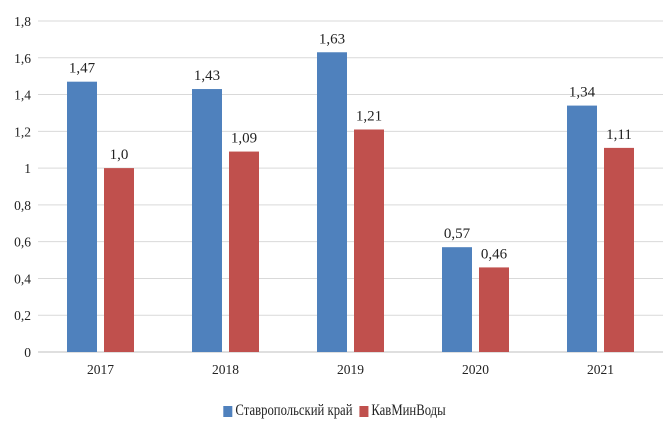  Describe the element at coordinates (475, 369) in the screenshot. I see `x-tick-label: 2020` at that location.